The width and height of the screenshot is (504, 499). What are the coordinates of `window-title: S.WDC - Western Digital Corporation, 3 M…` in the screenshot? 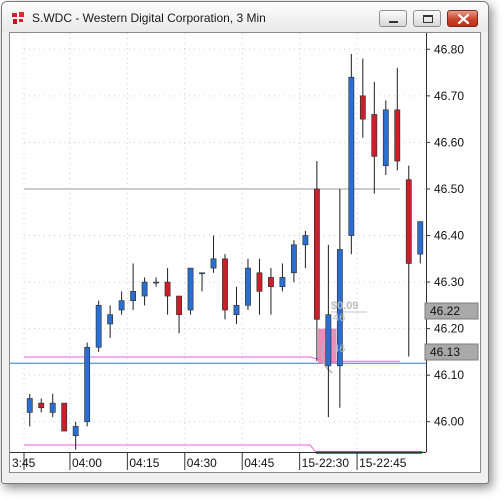 It's located at (149, 18).